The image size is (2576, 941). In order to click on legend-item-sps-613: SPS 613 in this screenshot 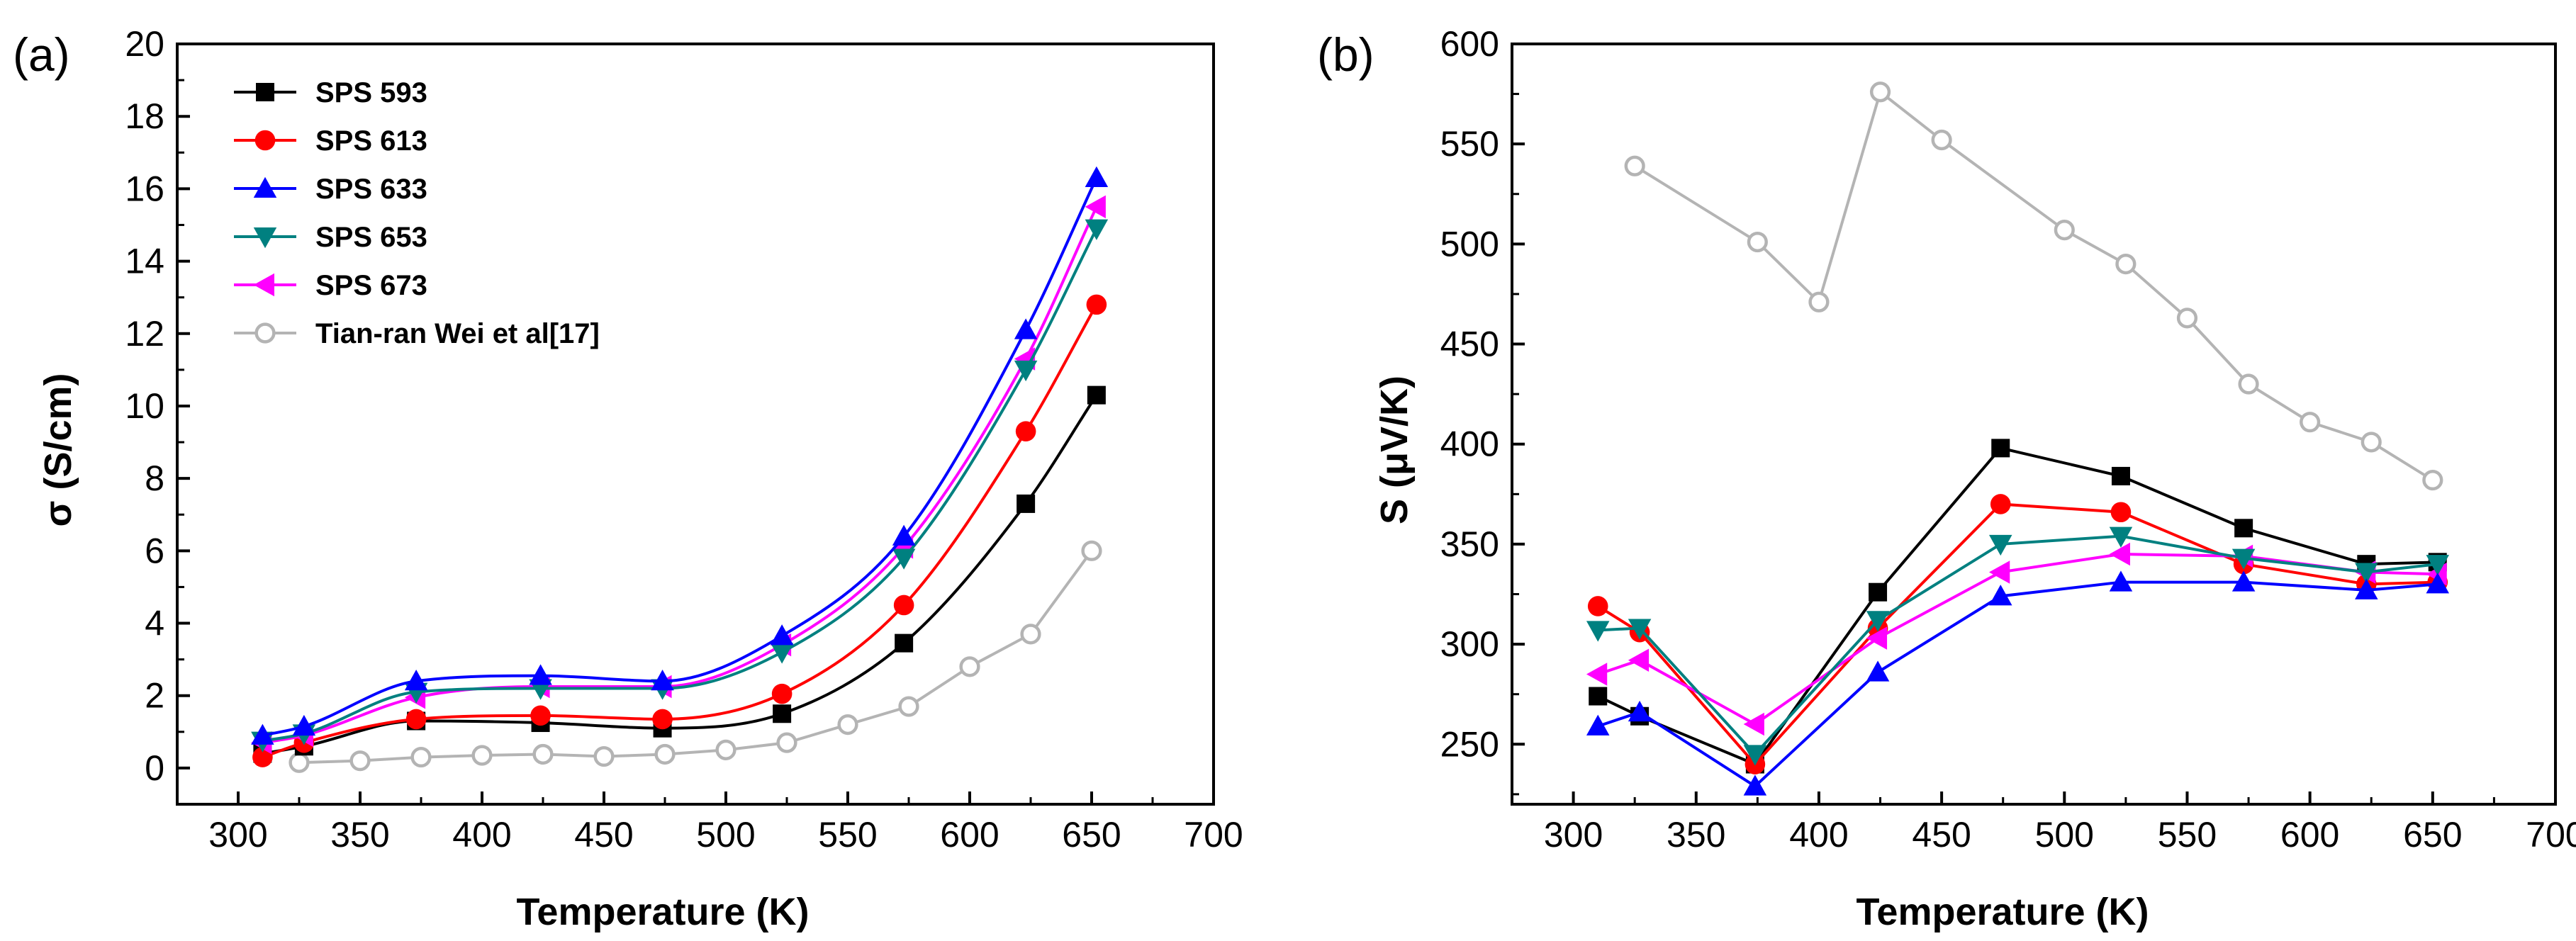, I will do `click(330, 141)`.